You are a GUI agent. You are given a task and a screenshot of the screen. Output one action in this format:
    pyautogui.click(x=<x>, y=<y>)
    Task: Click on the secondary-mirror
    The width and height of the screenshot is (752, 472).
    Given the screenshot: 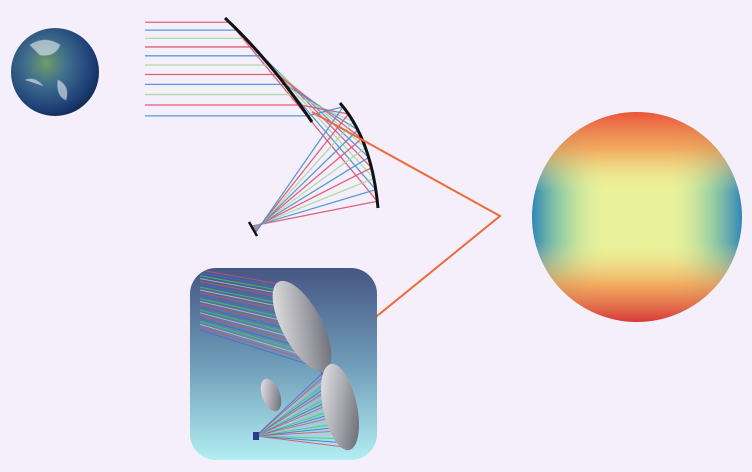 What is the action you would take?
    pyautogui.click(x=359, y=155)
    